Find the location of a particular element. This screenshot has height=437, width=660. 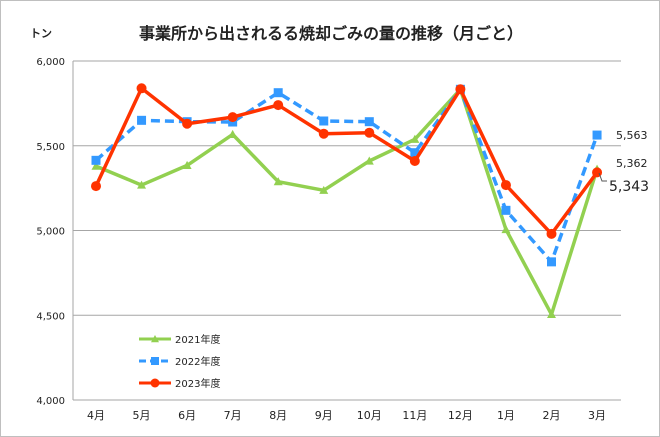

x-tick-label: 2月 is located at coordinates (552, 415).